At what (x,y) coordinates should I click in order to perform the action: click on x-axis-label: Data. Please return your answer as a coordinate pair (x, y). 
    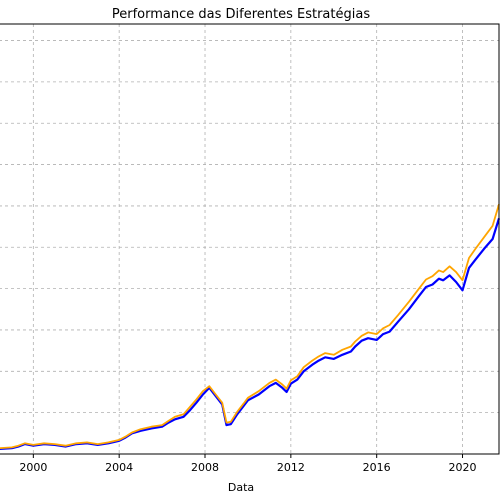
    Looking at the image, I should click on (241, 487).